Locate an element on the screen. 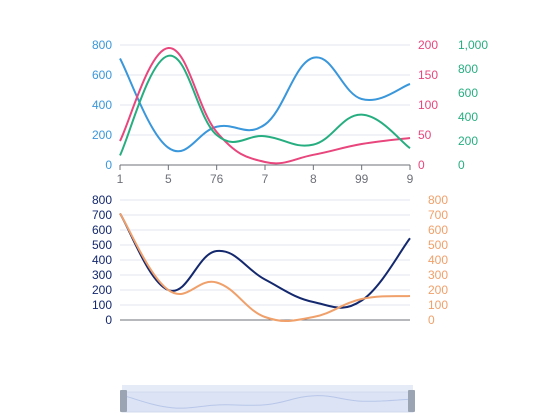 The height and width of the screenshot is (420, 550). x-tick-label: 8 is located at coordinates (313, 179).